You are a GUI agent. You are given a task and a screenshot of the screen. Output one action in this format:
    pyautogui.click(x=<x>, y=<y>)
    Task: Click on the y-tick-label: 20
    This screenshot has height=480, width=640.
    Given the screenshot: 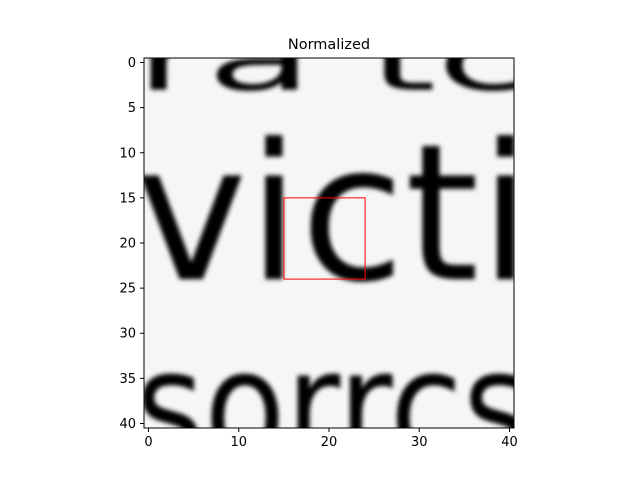 What is the action you would take?
    pyautogui.click(x=127, y=244)
    